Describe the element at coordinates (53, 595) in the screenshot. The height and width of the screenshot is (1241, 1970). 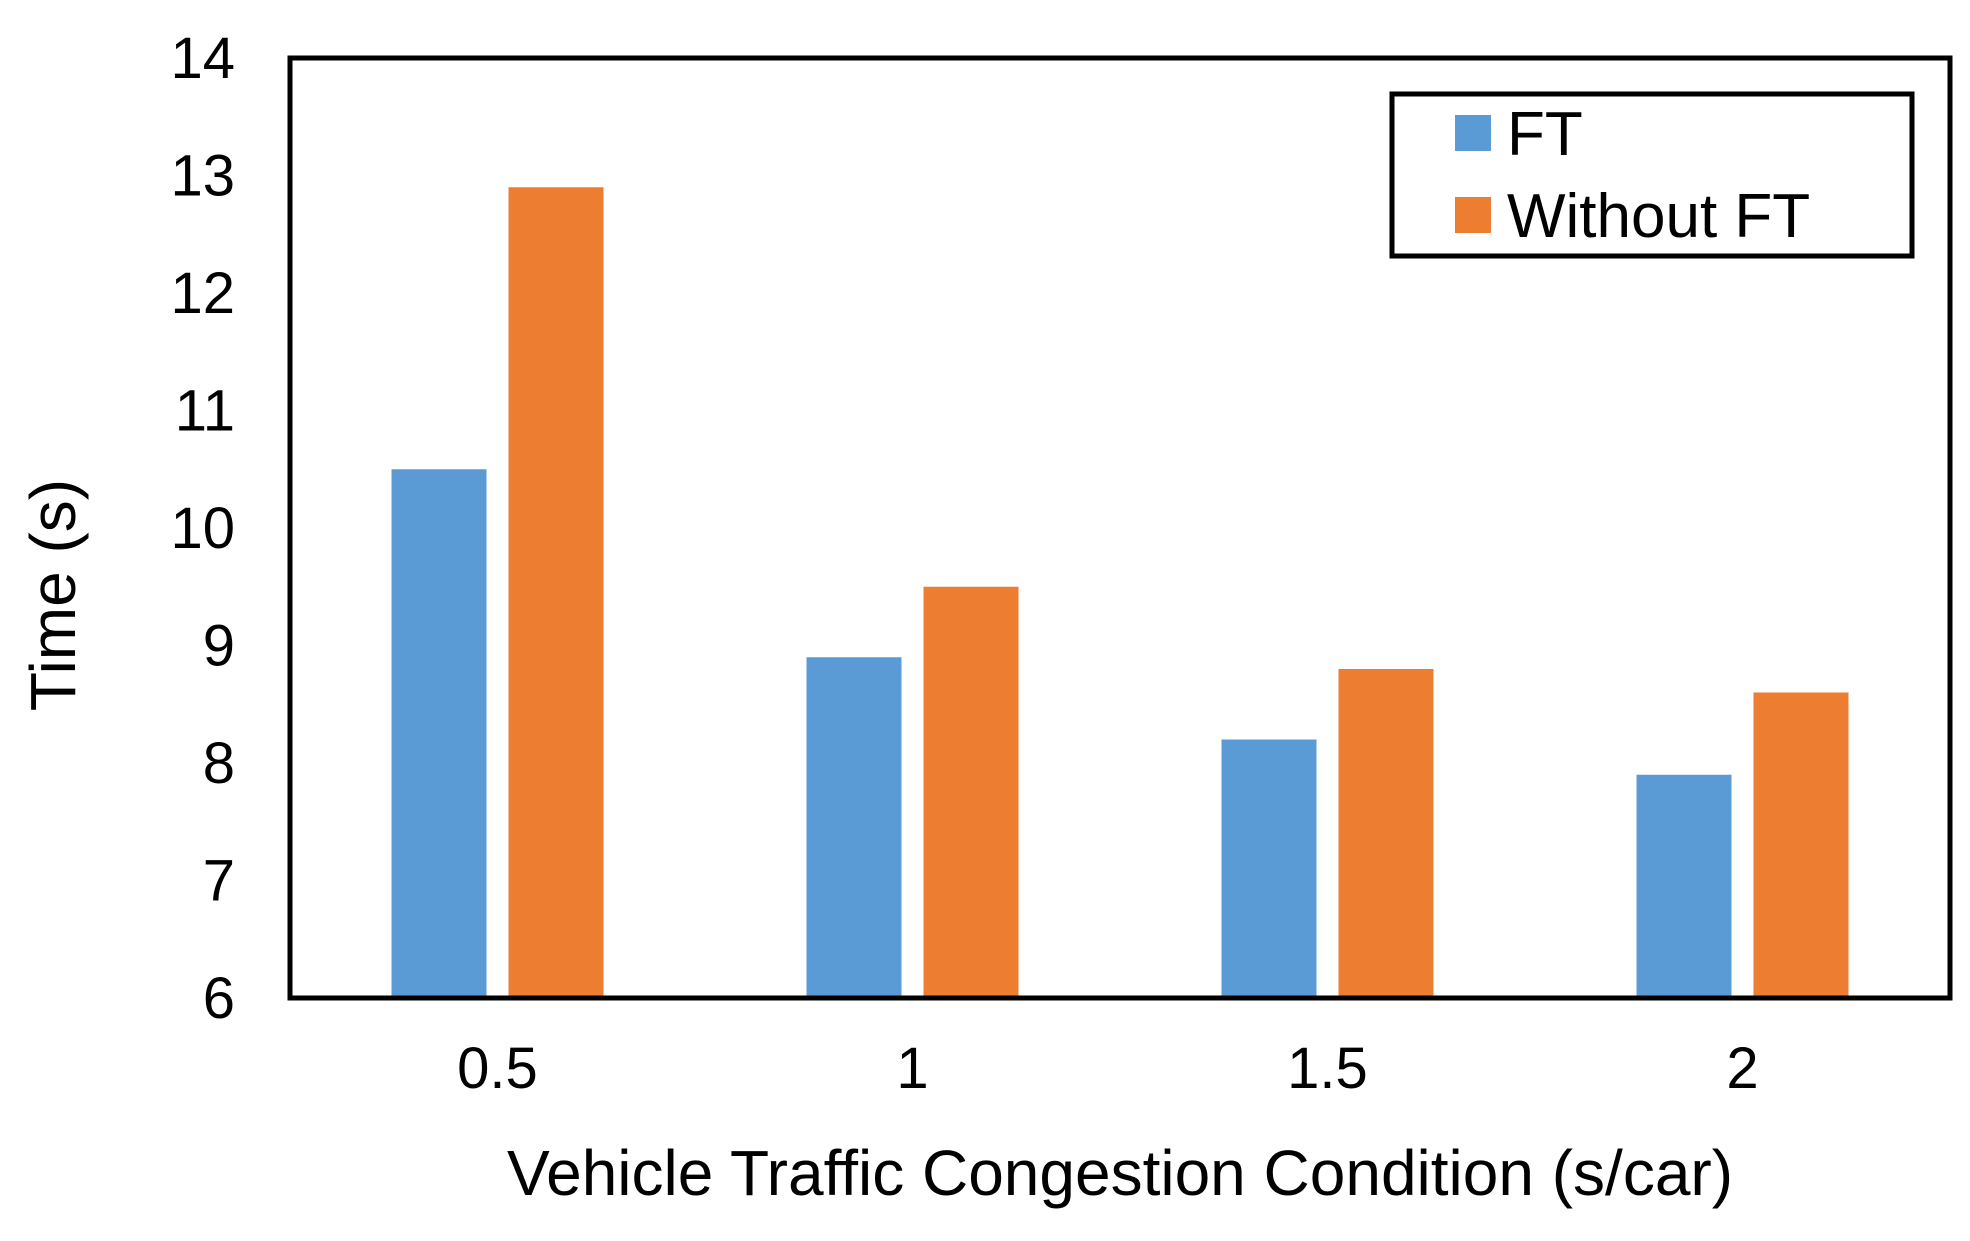
I see `y-axis-title: Time (s)` at that location.